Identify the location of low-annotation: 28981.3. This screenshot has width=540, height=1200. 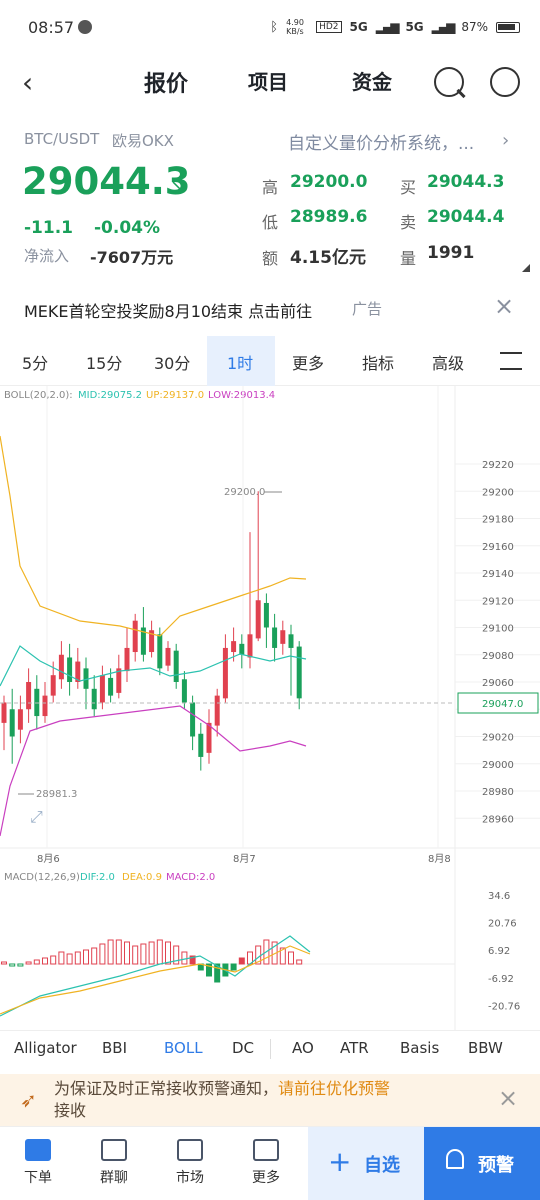
(56, 794).